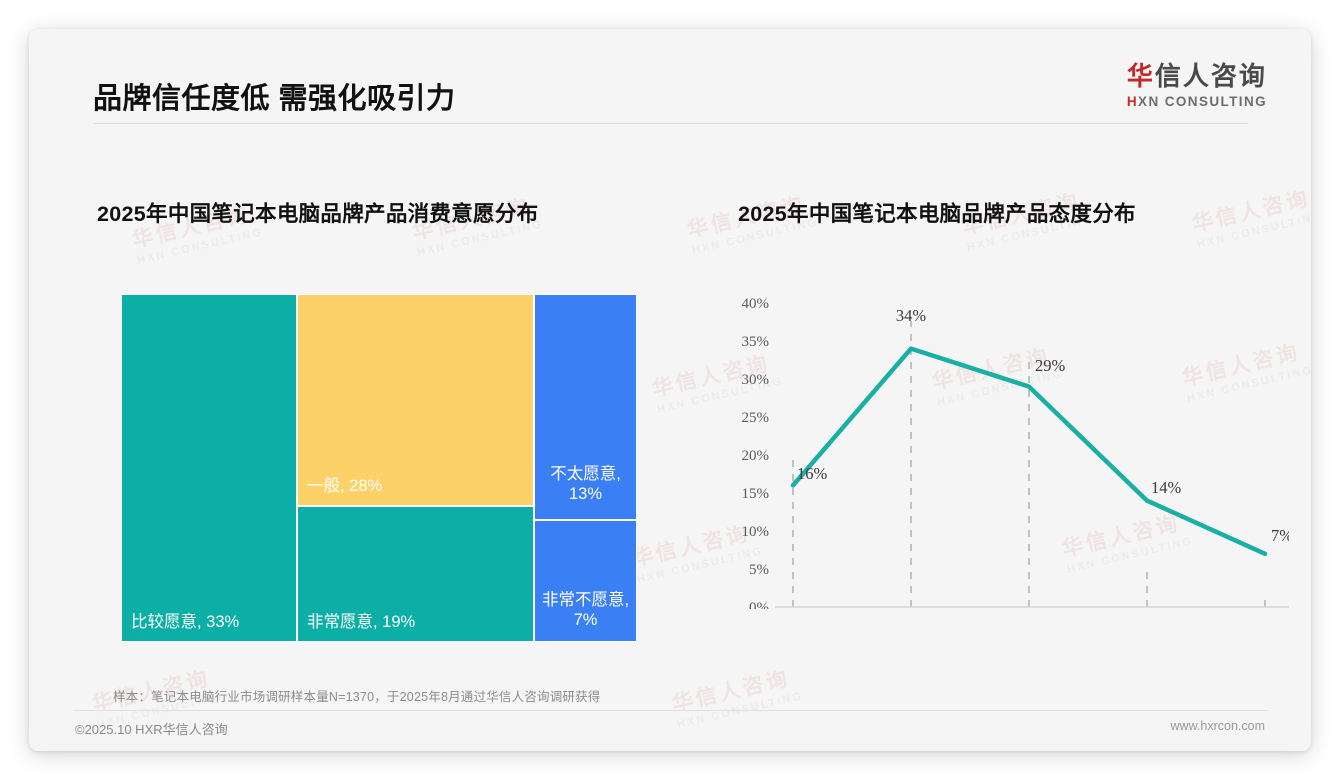  I want to click on y-tick-0: 0%, so click(759, 604).